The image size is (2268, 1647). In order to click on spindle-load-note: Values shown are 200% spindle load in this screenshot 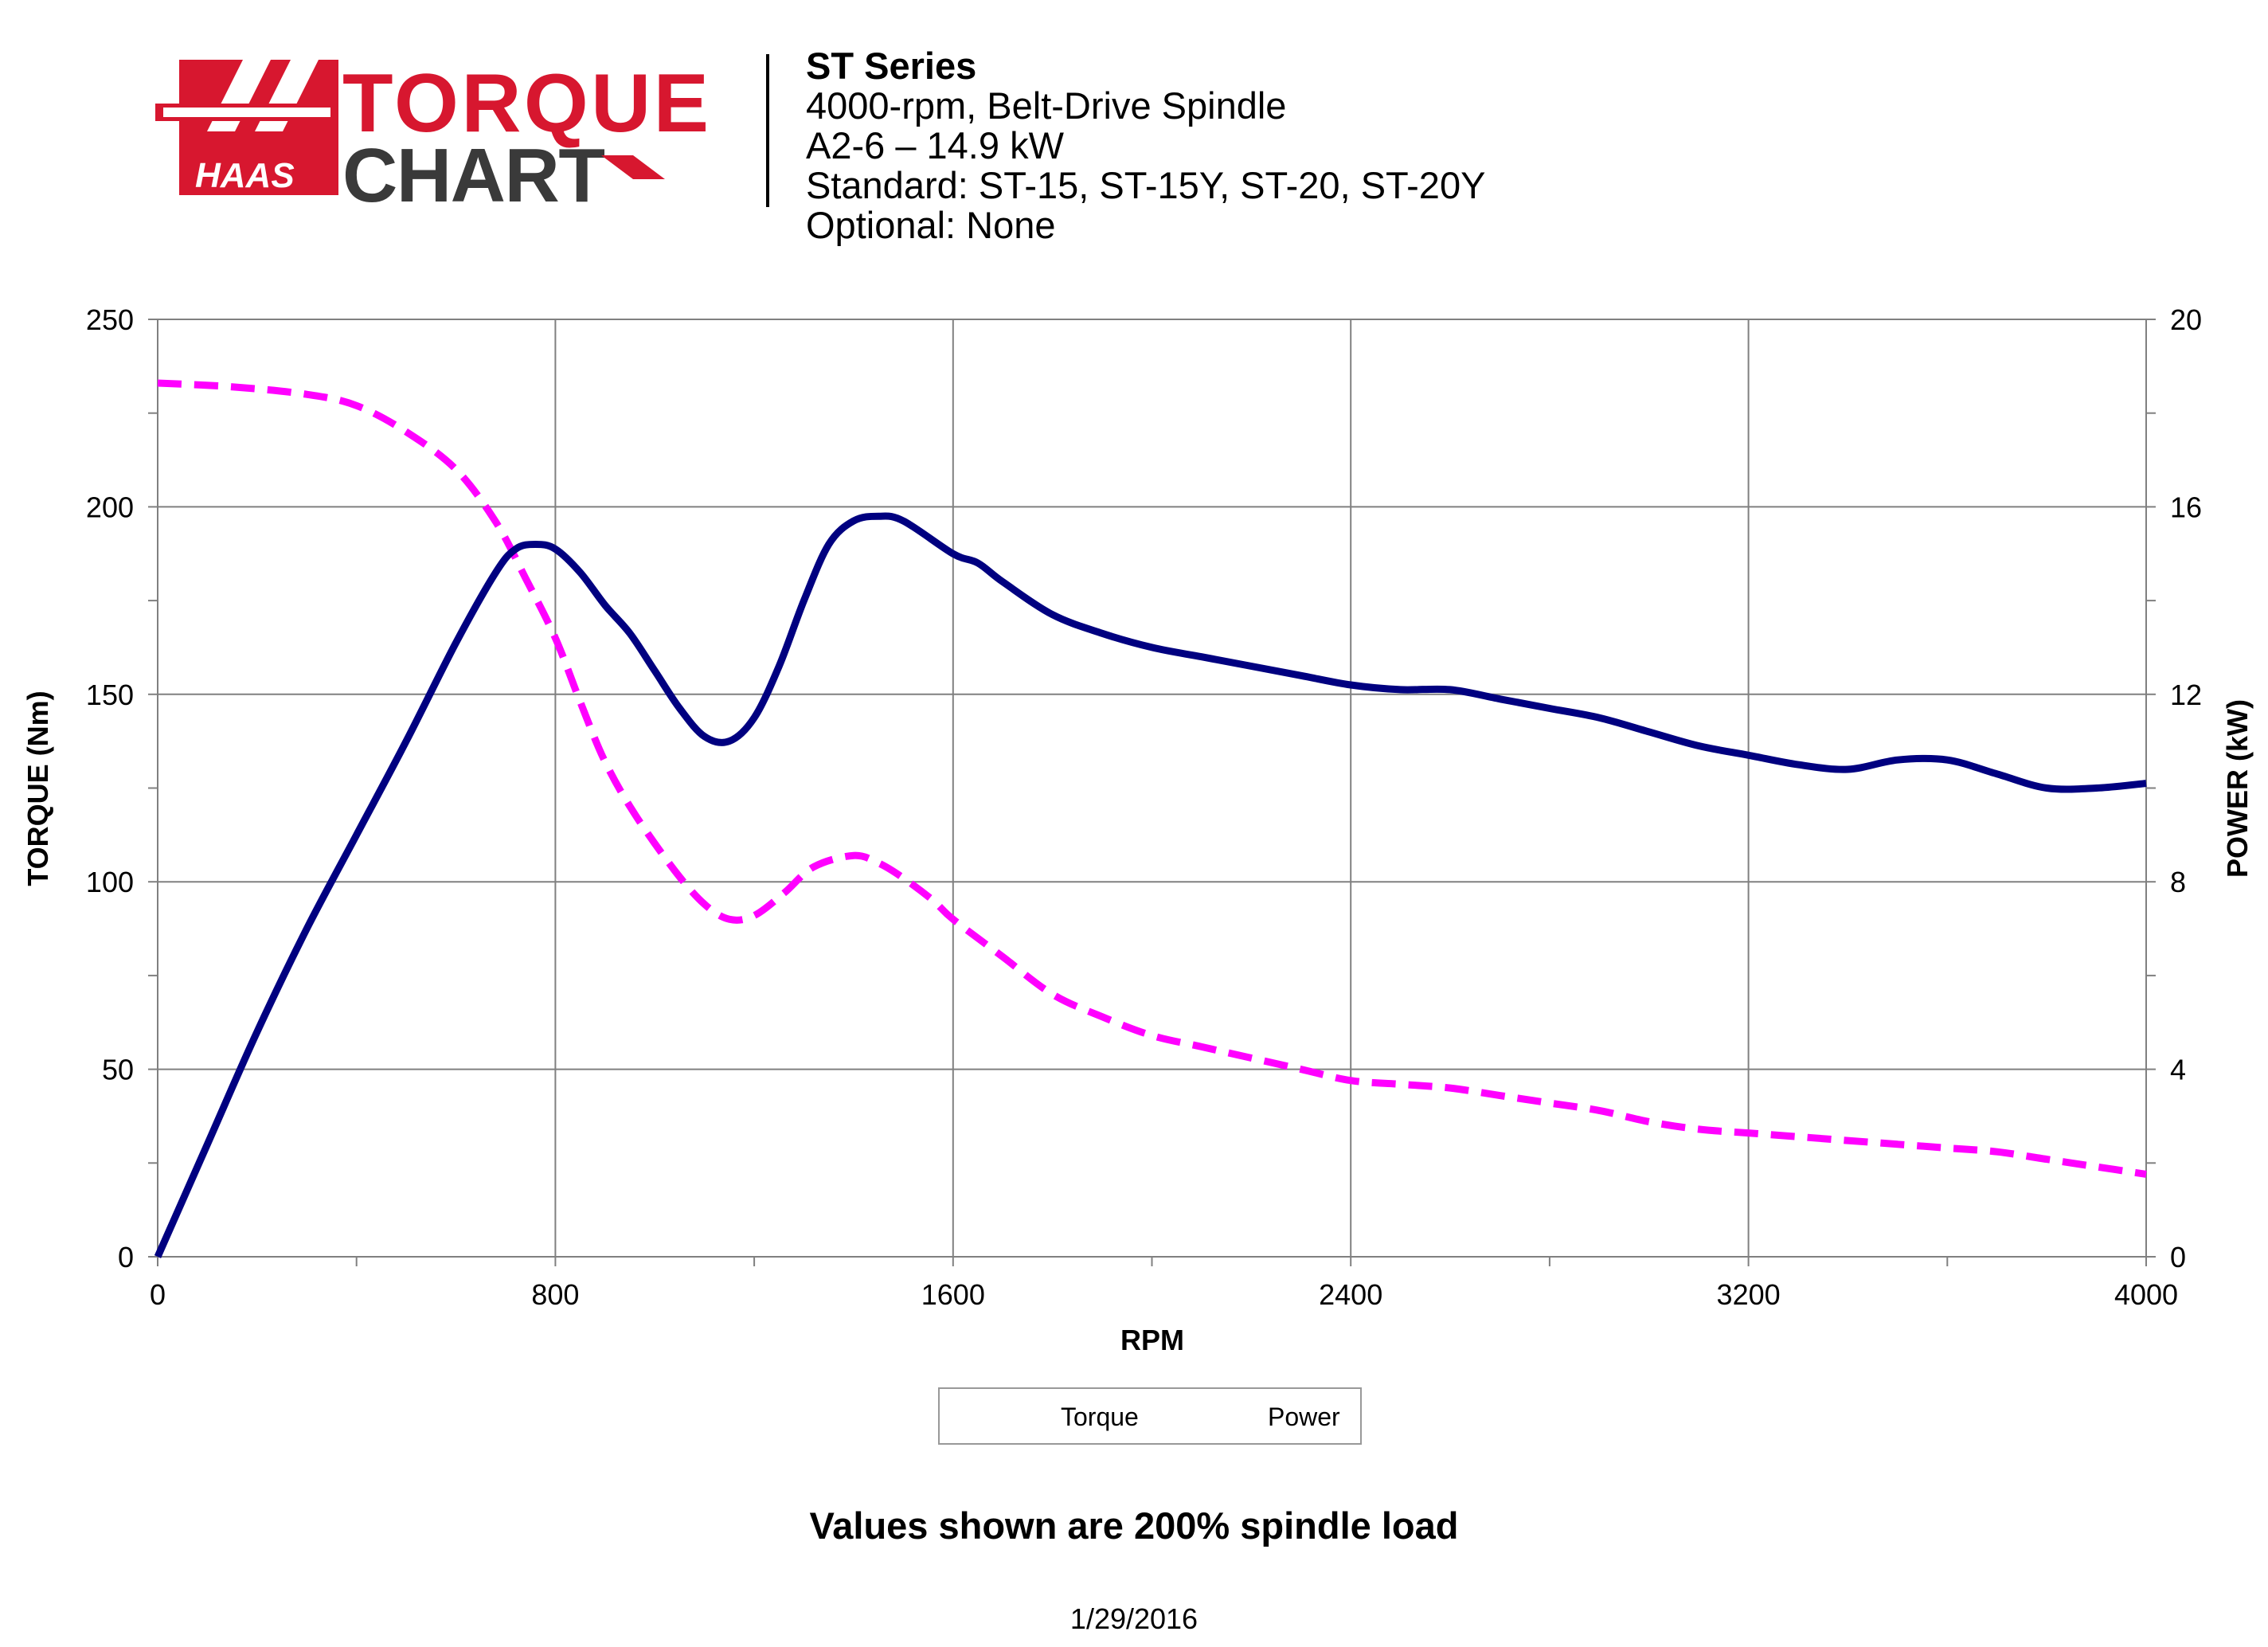, I will do `click(1134, 1525)`.